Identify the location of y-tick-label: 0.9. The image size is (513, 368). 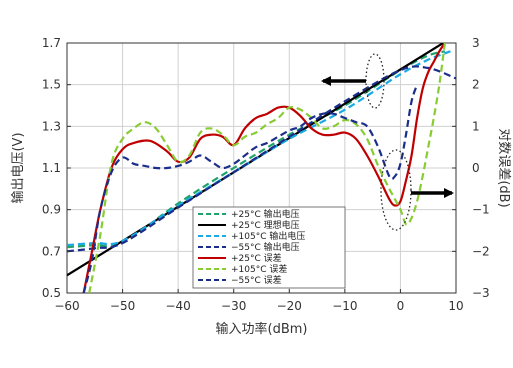
(51, 210).